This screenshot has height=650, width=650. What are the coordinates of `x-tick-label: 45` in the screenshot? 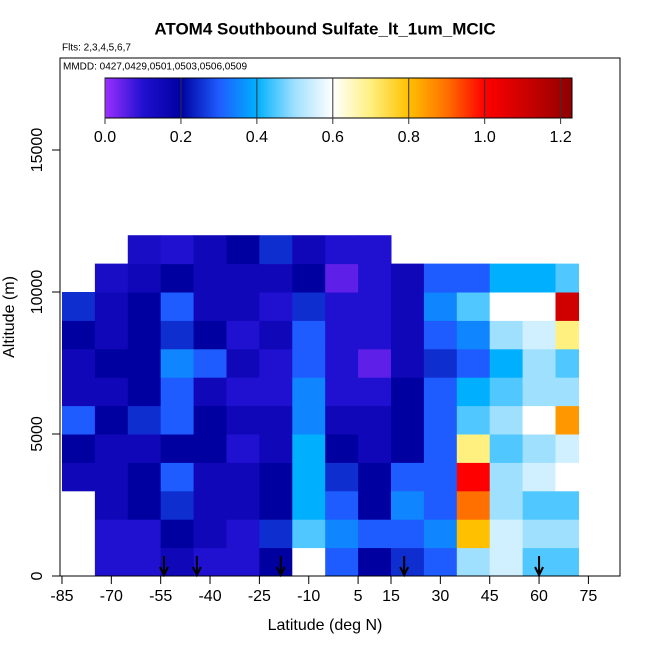 It's located at (490, 596).